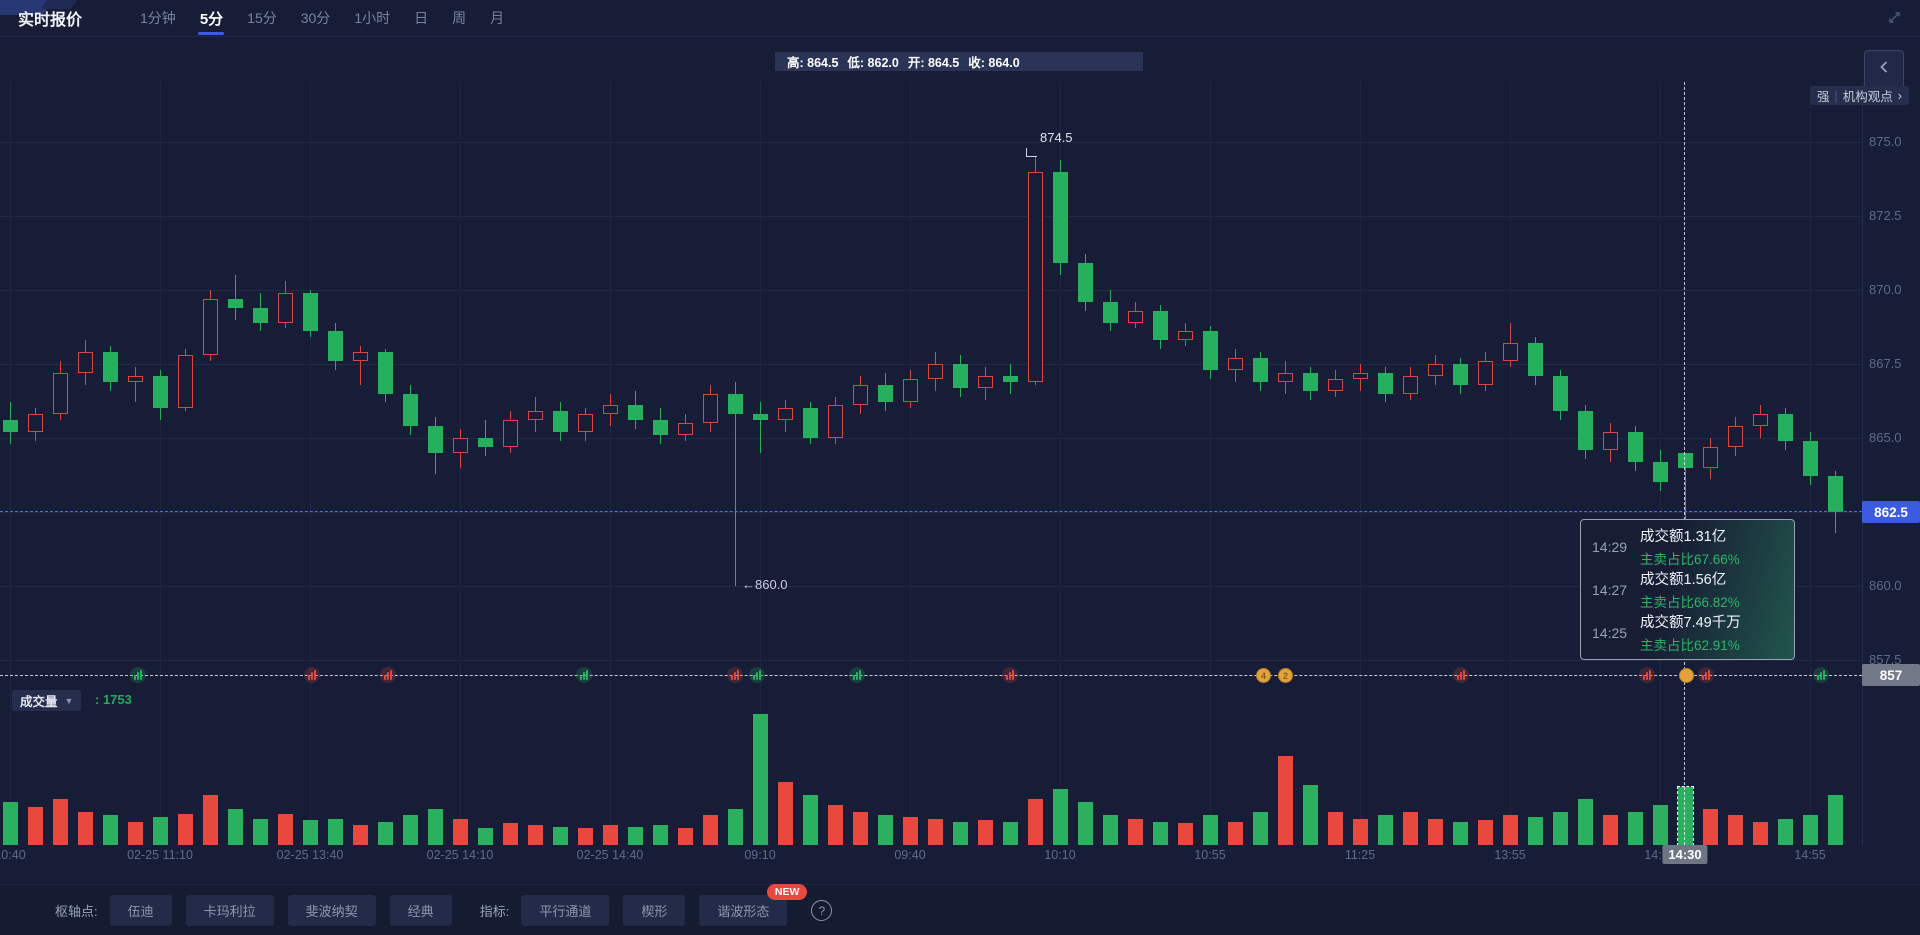 The height and width of the screenshot is (935, 1920). Describe the element at coordinates (753, 905) in the screenshot. I see `indicator-button-谐波形态: 谐波形态 NEW` at that location.